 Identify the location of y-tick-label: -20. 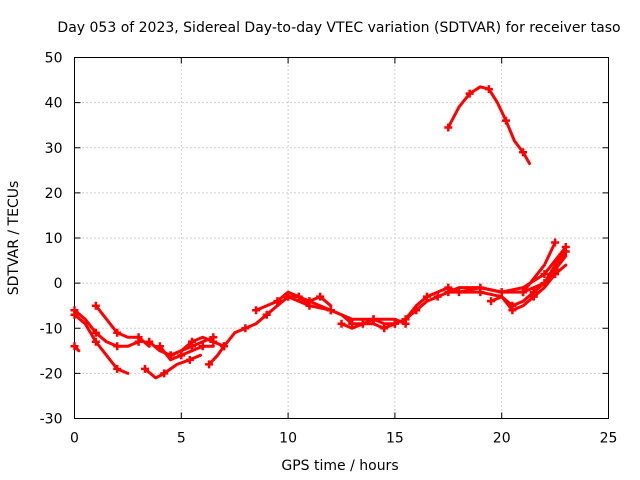
(51, 374).